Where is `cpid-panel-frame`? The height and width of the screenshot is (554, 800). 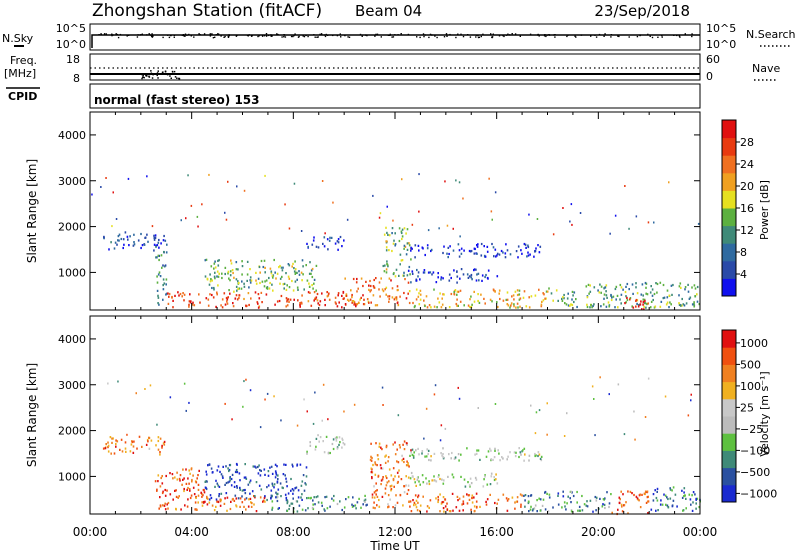
cpid-panel-frame is located at coordinates (395, 96).